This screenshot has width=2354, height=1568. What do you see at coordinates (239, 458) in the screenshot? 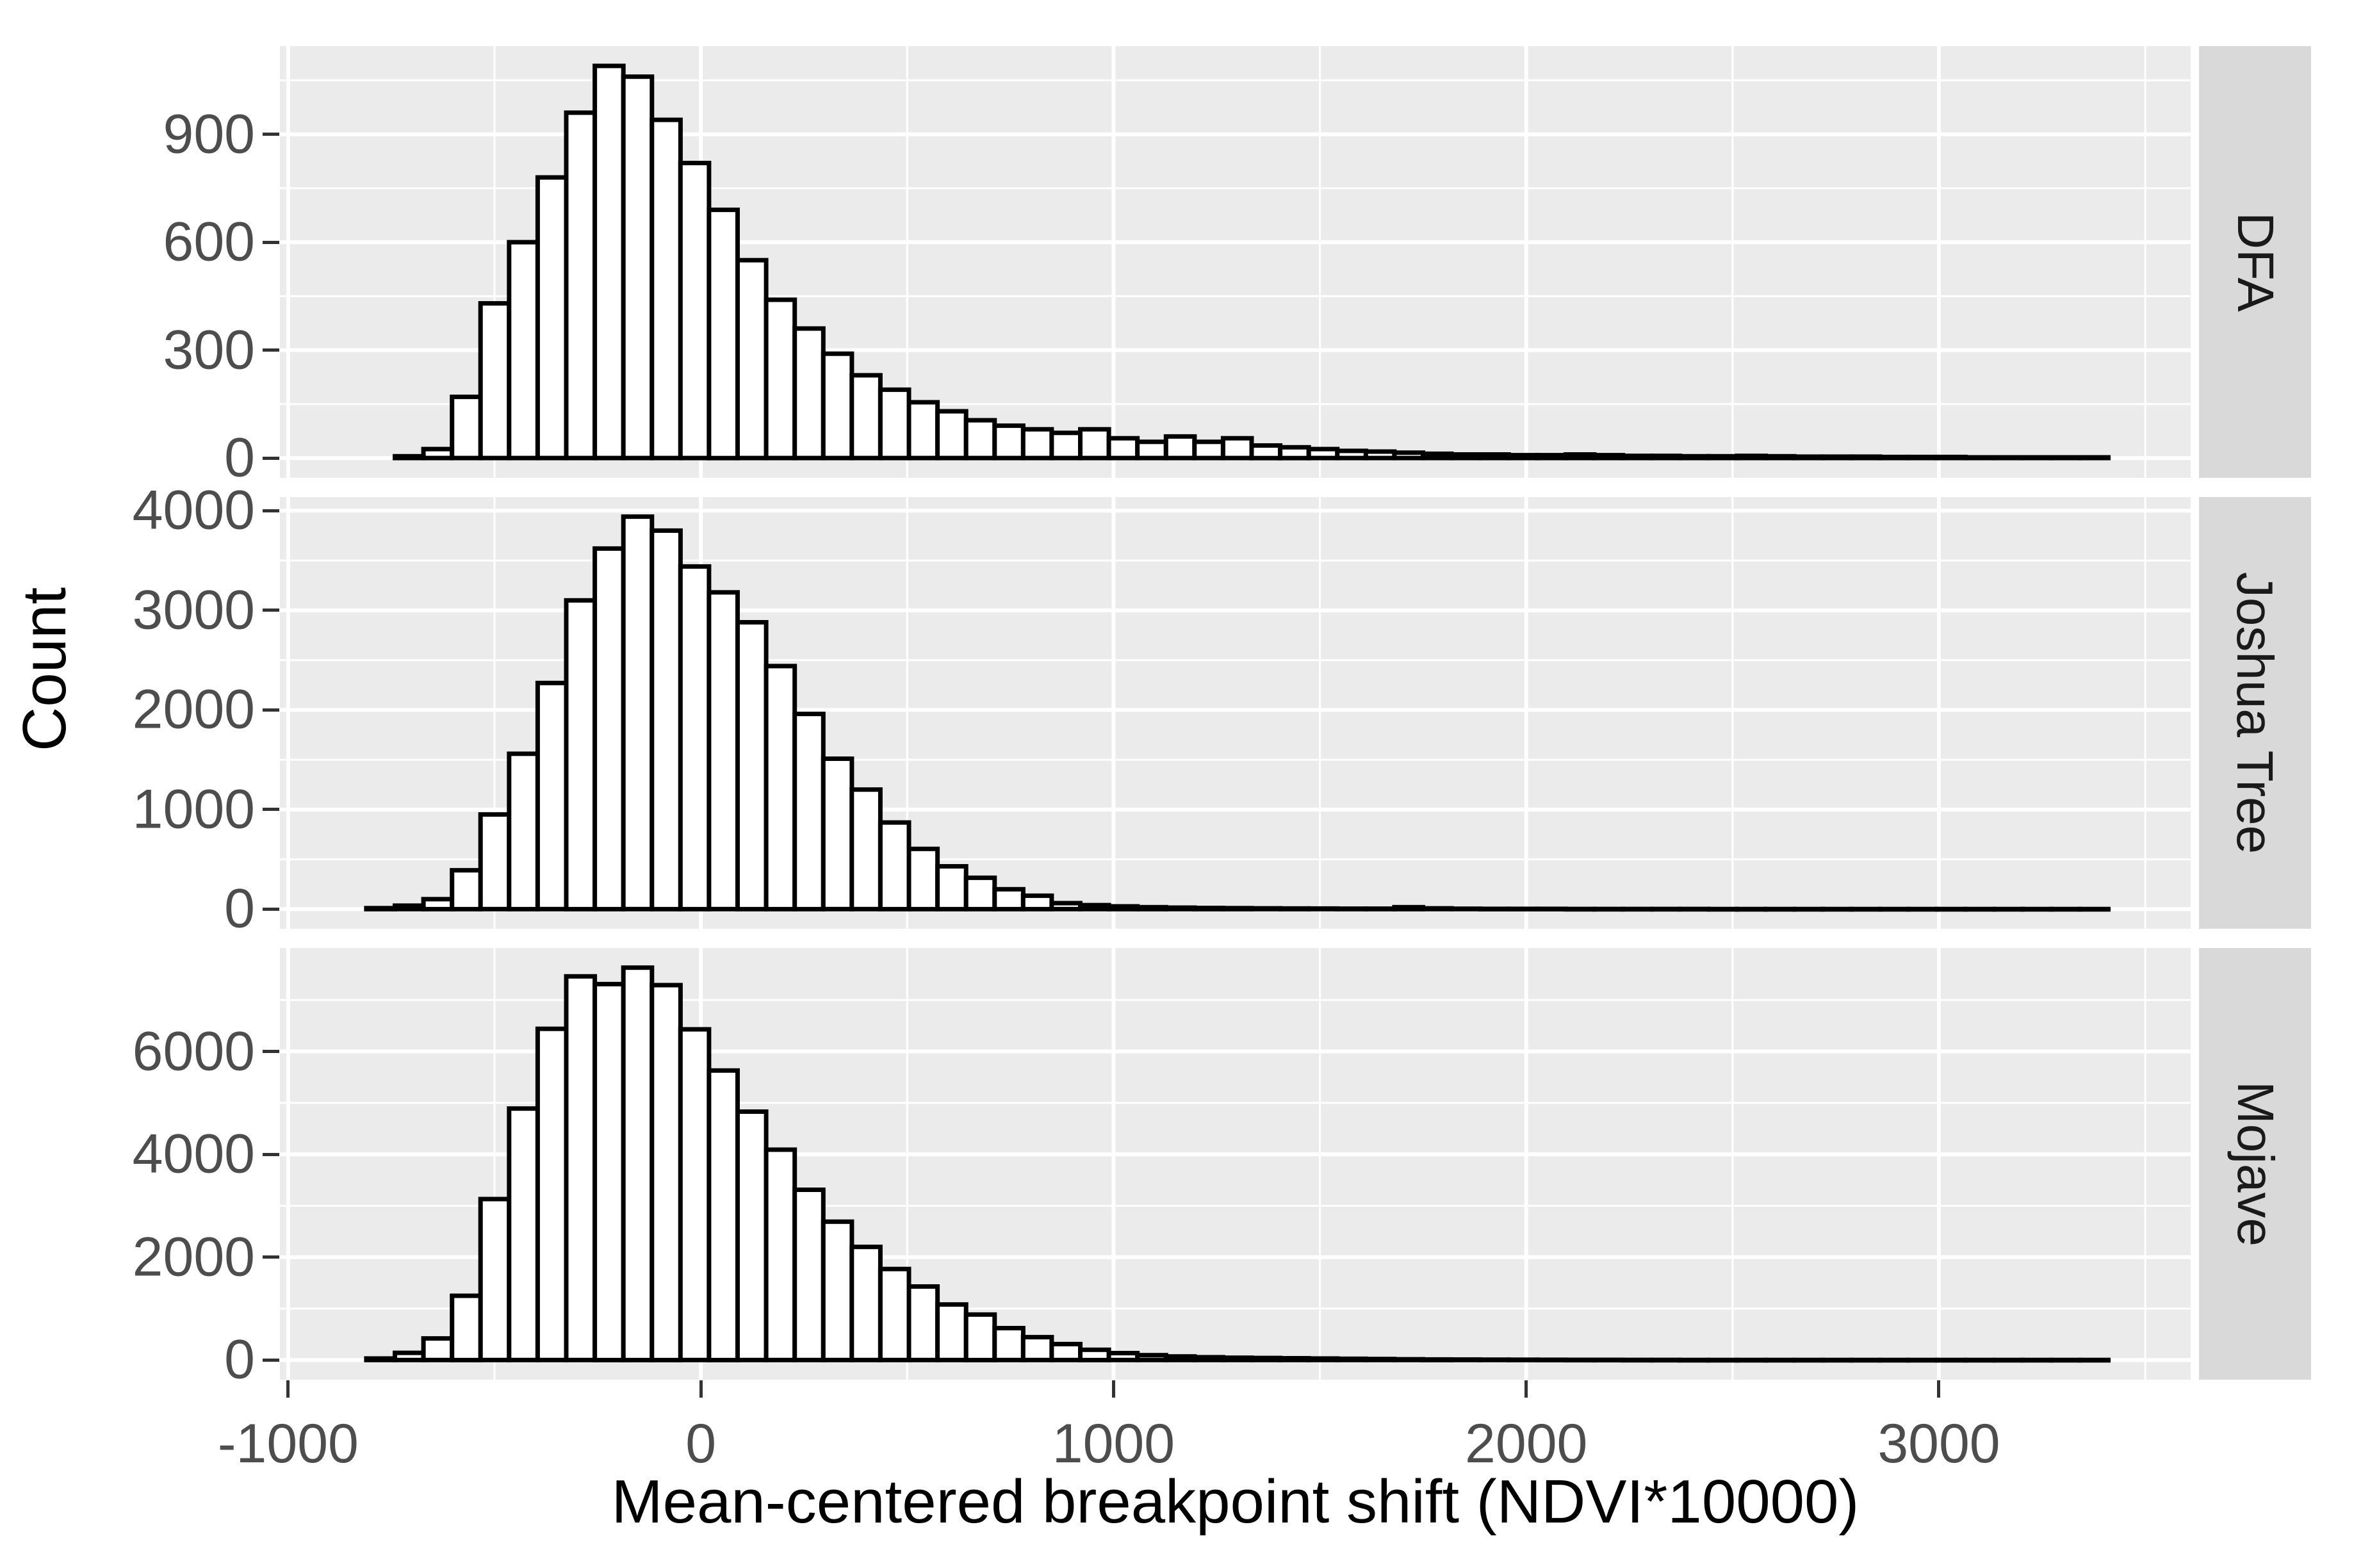
I see `y-tick-label: 0` at bounding box center [239, 458].